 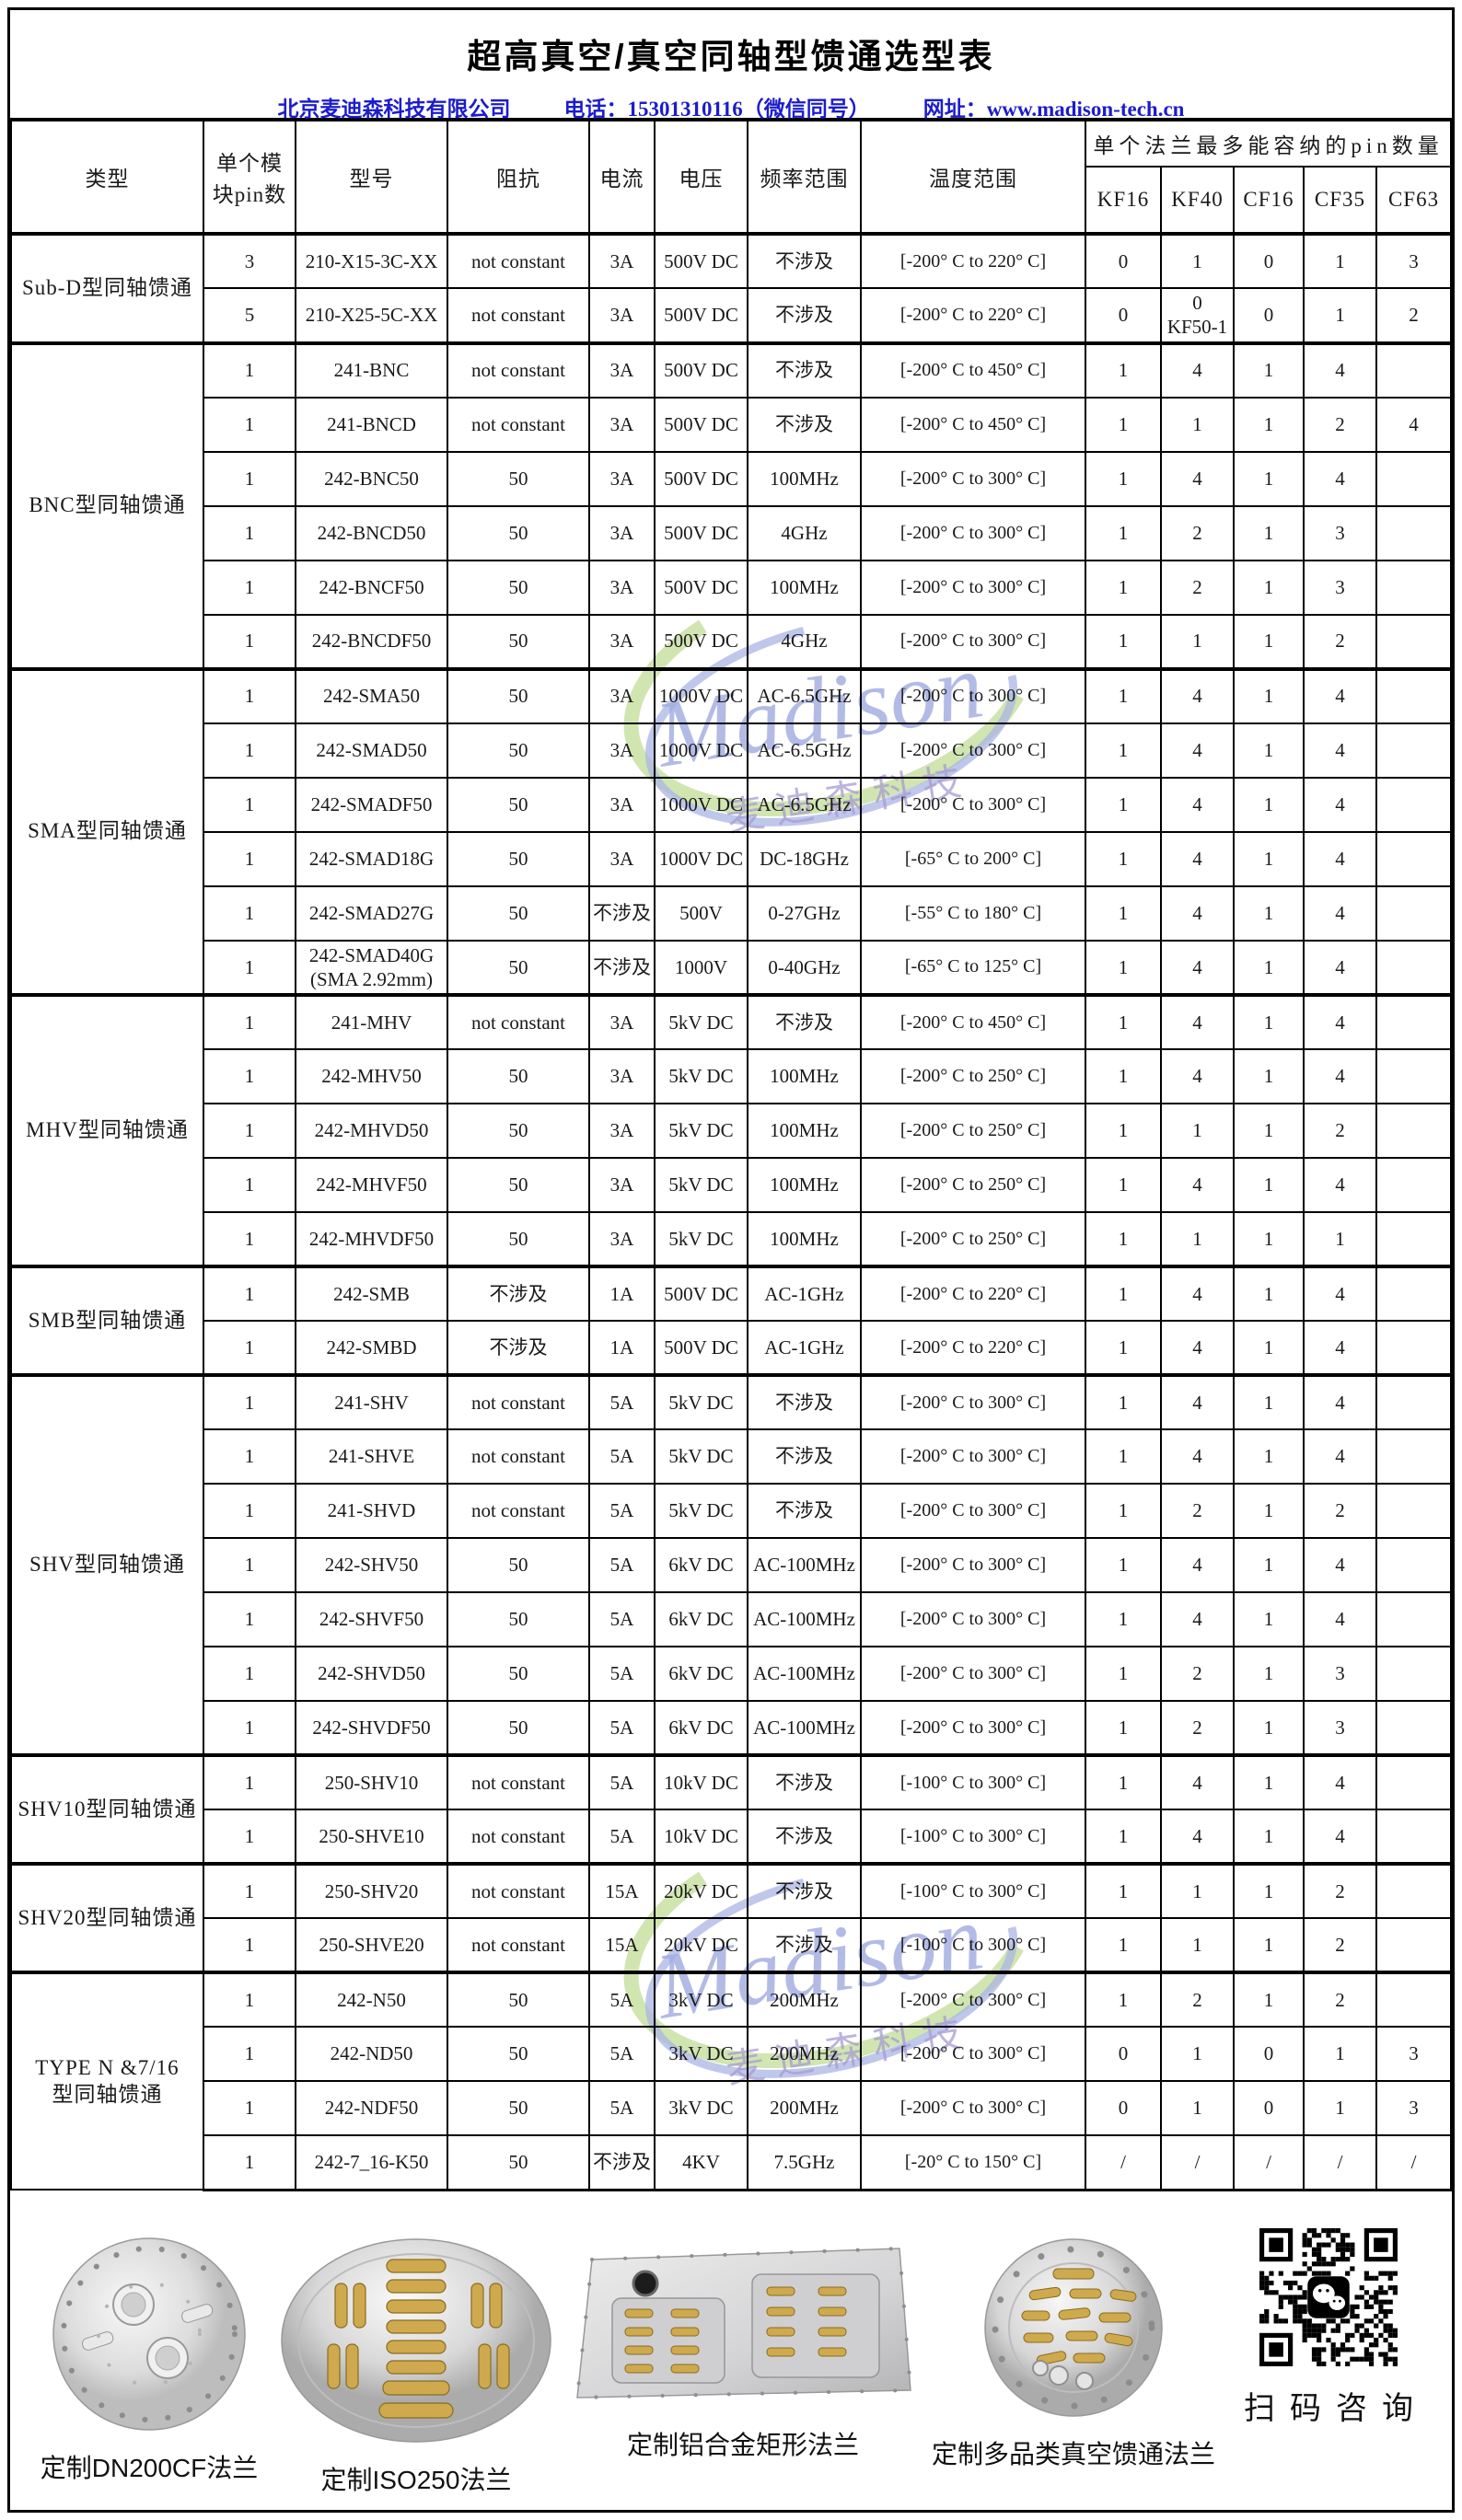 I want to click on group-type-cell: TYPE N &7/16 型同轴馈通, so click(x=107, y=2081).